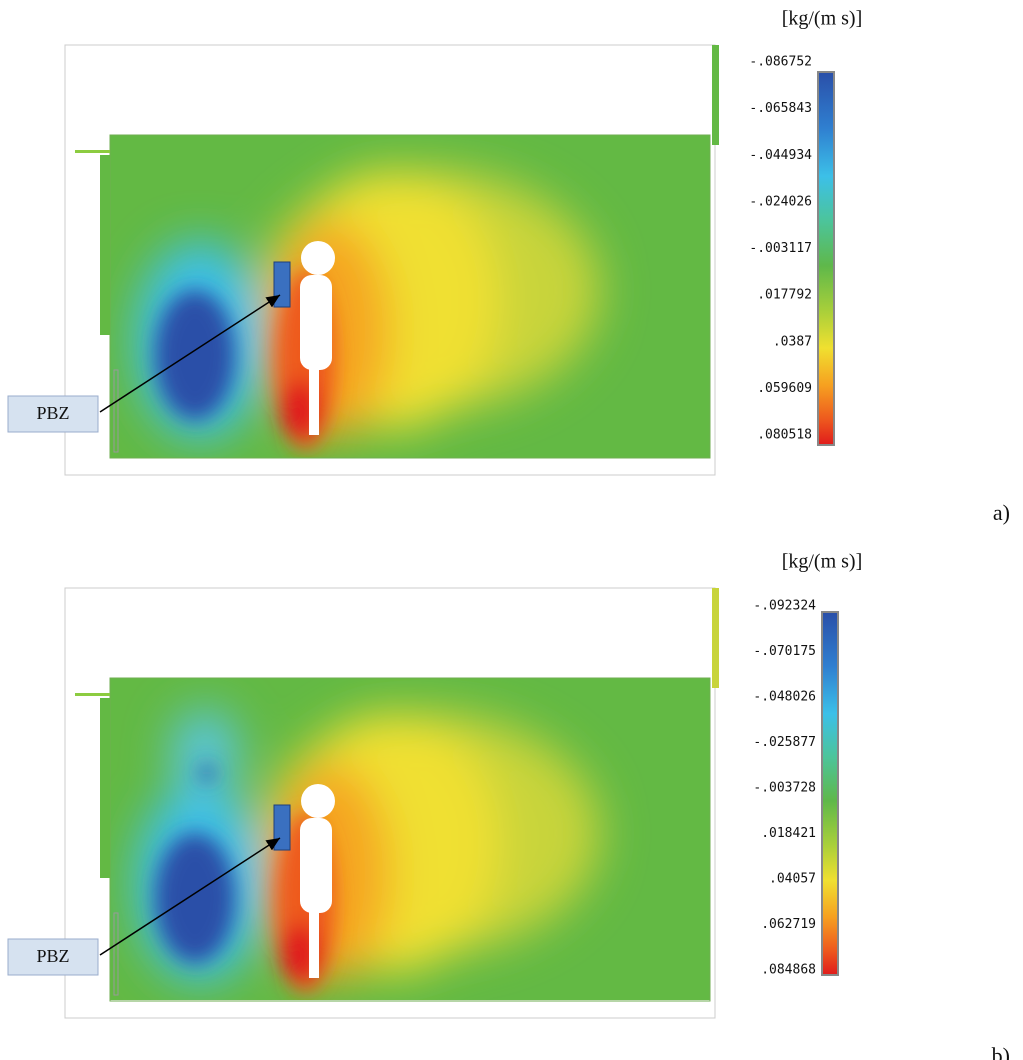 Image resolution: width=1023 pixels, height=1060 pixels. Describe the element at coordinates (792, 879) in the screenshot. I see `colorbar-tick-label: .04057` at that location.